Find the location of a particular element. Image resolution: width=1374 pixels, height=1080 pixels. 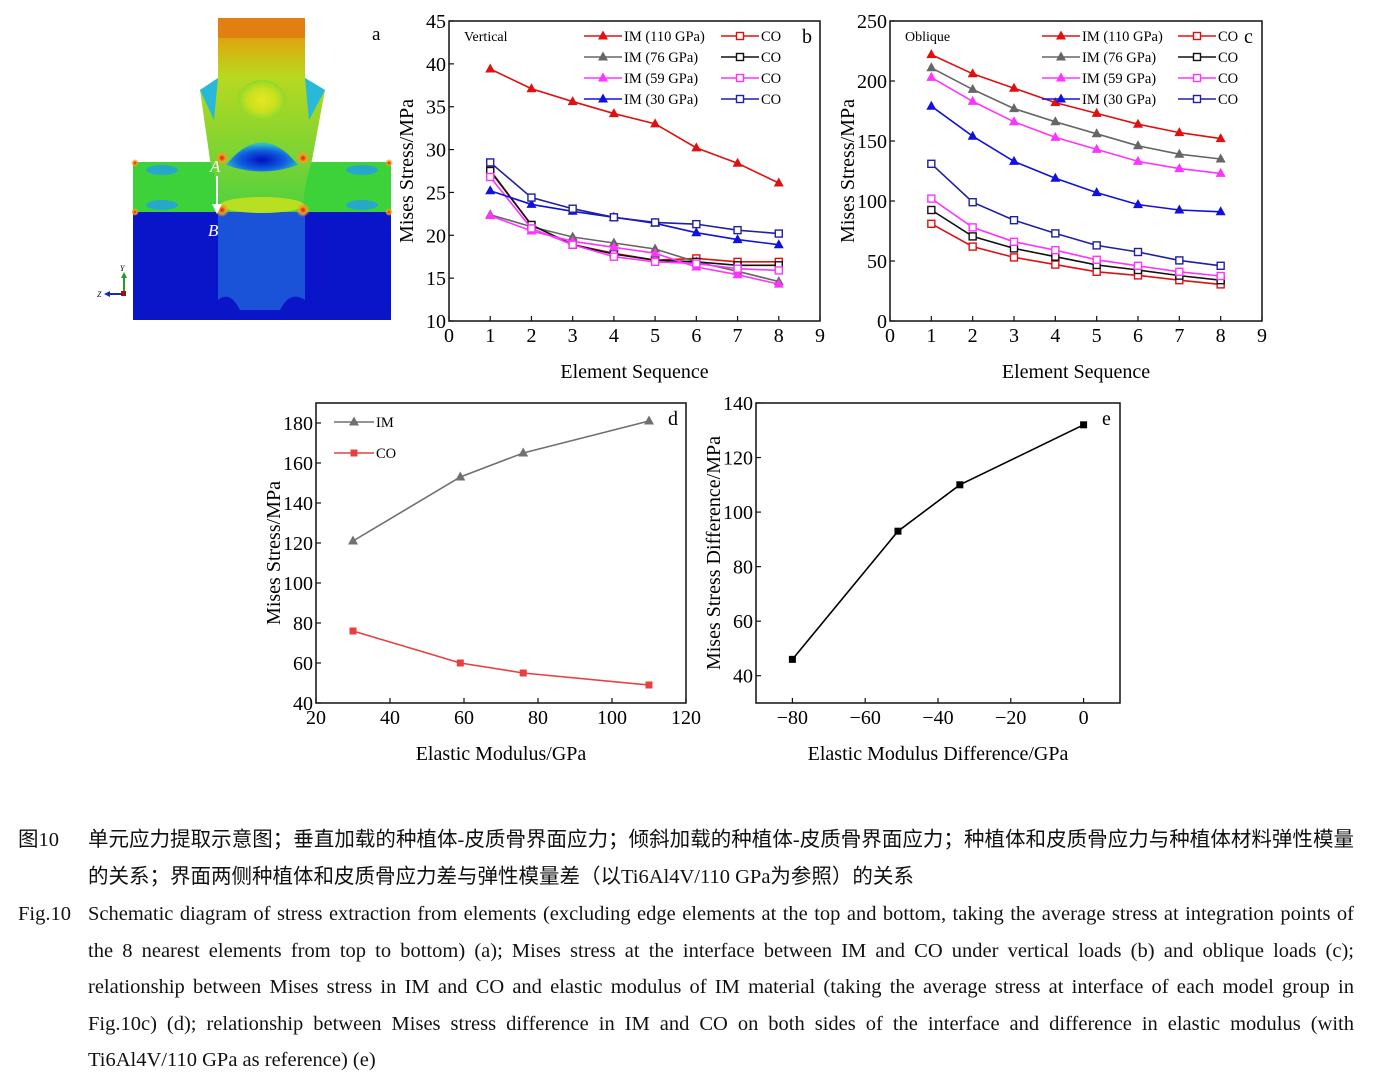

y-tick-label: 20 is located at coordinates (436, 236).